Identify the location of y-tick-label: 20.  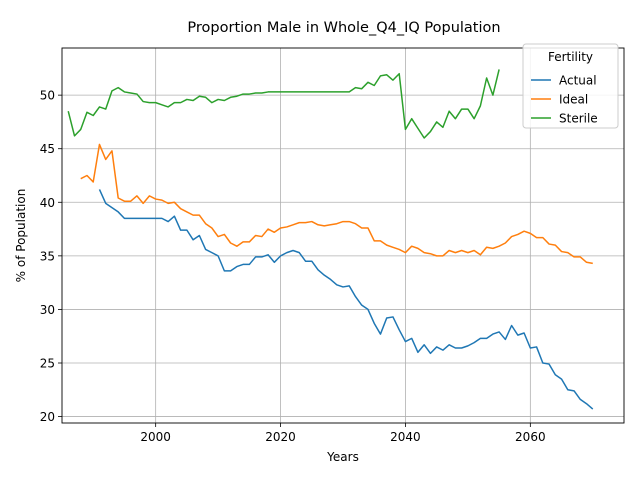
(47, 417).